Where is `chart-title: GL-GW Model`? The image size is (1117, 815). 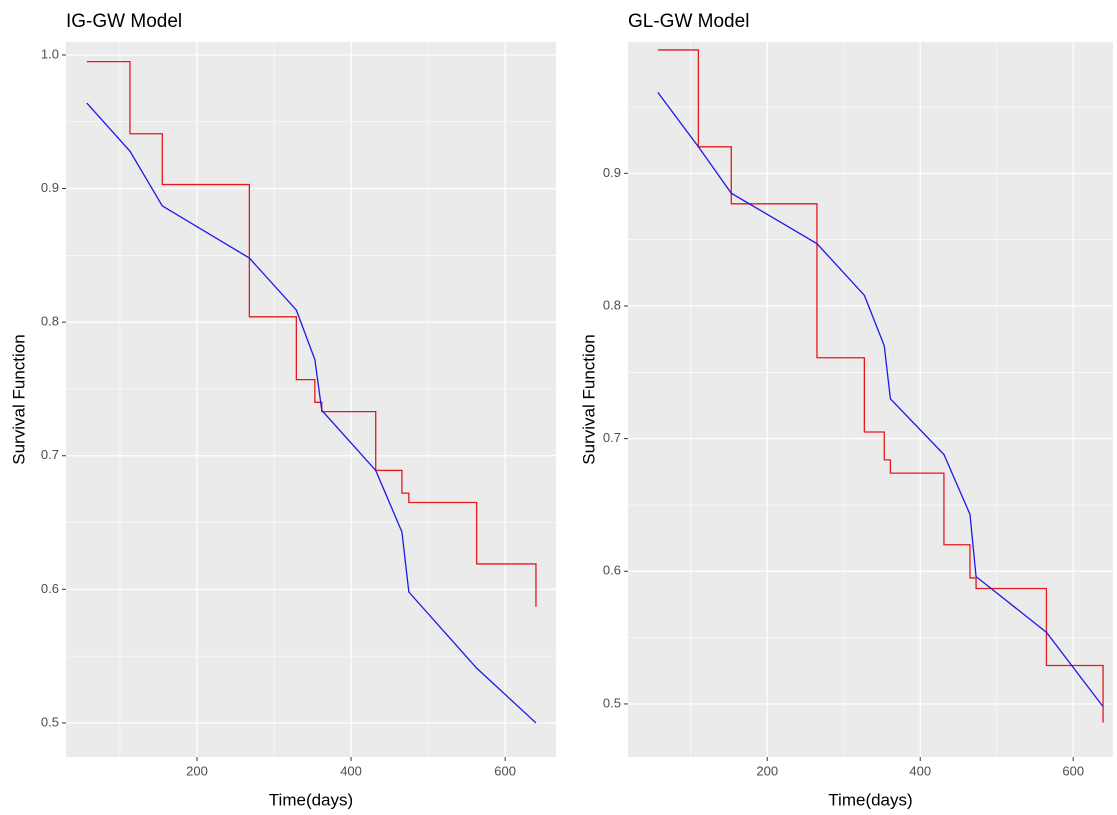
chart-title: GL-GW Model is located at coordinates (688, 21).